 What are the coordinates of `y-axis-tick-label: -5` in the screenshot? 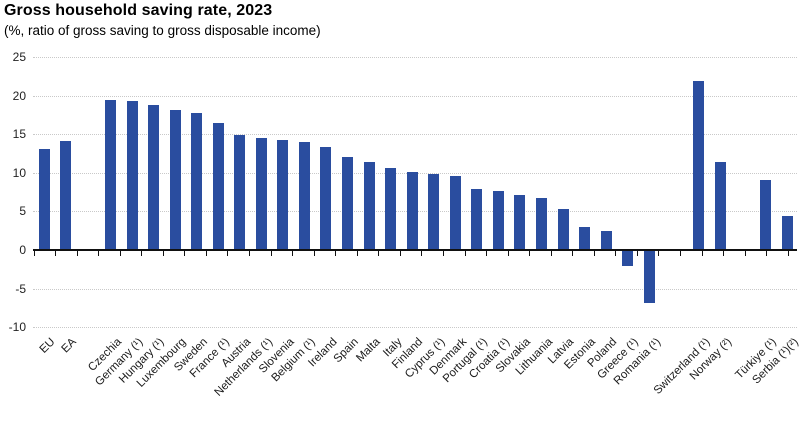 It's located at (20, 288).